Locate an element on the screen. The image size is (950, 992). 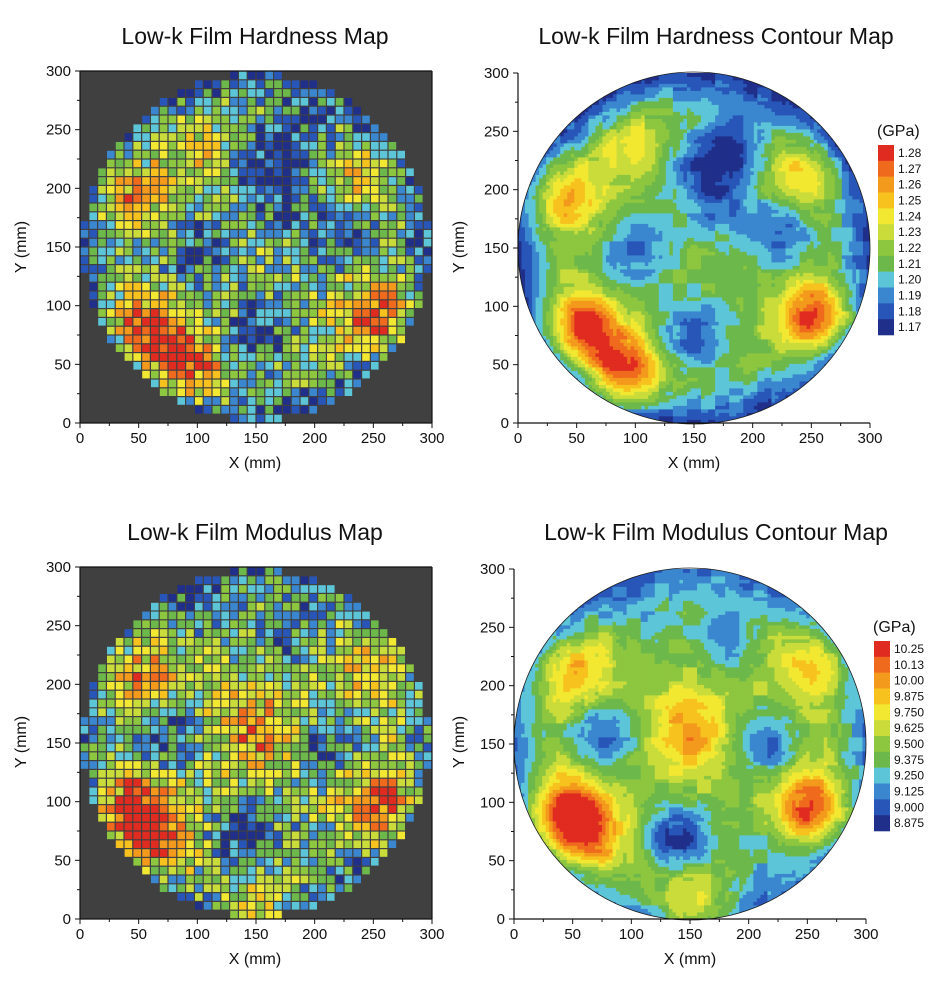
x-tick-label: 250 is located at coordinates (373, 438).